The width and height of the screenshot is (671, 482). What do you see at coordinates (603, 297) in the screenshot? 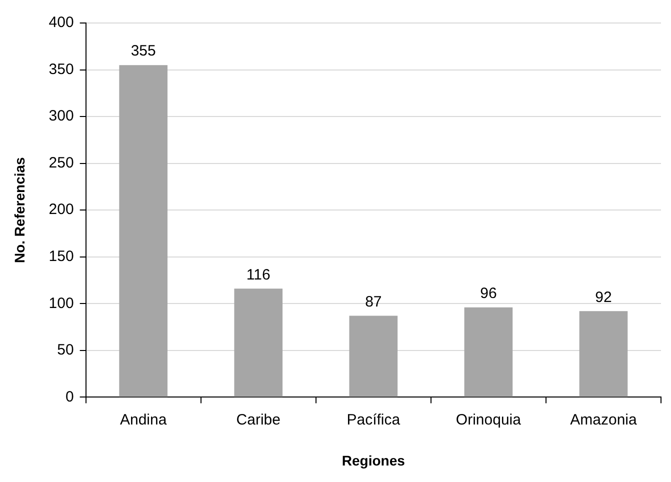
I see `data-label: 92` at bounding box center [603, 297].